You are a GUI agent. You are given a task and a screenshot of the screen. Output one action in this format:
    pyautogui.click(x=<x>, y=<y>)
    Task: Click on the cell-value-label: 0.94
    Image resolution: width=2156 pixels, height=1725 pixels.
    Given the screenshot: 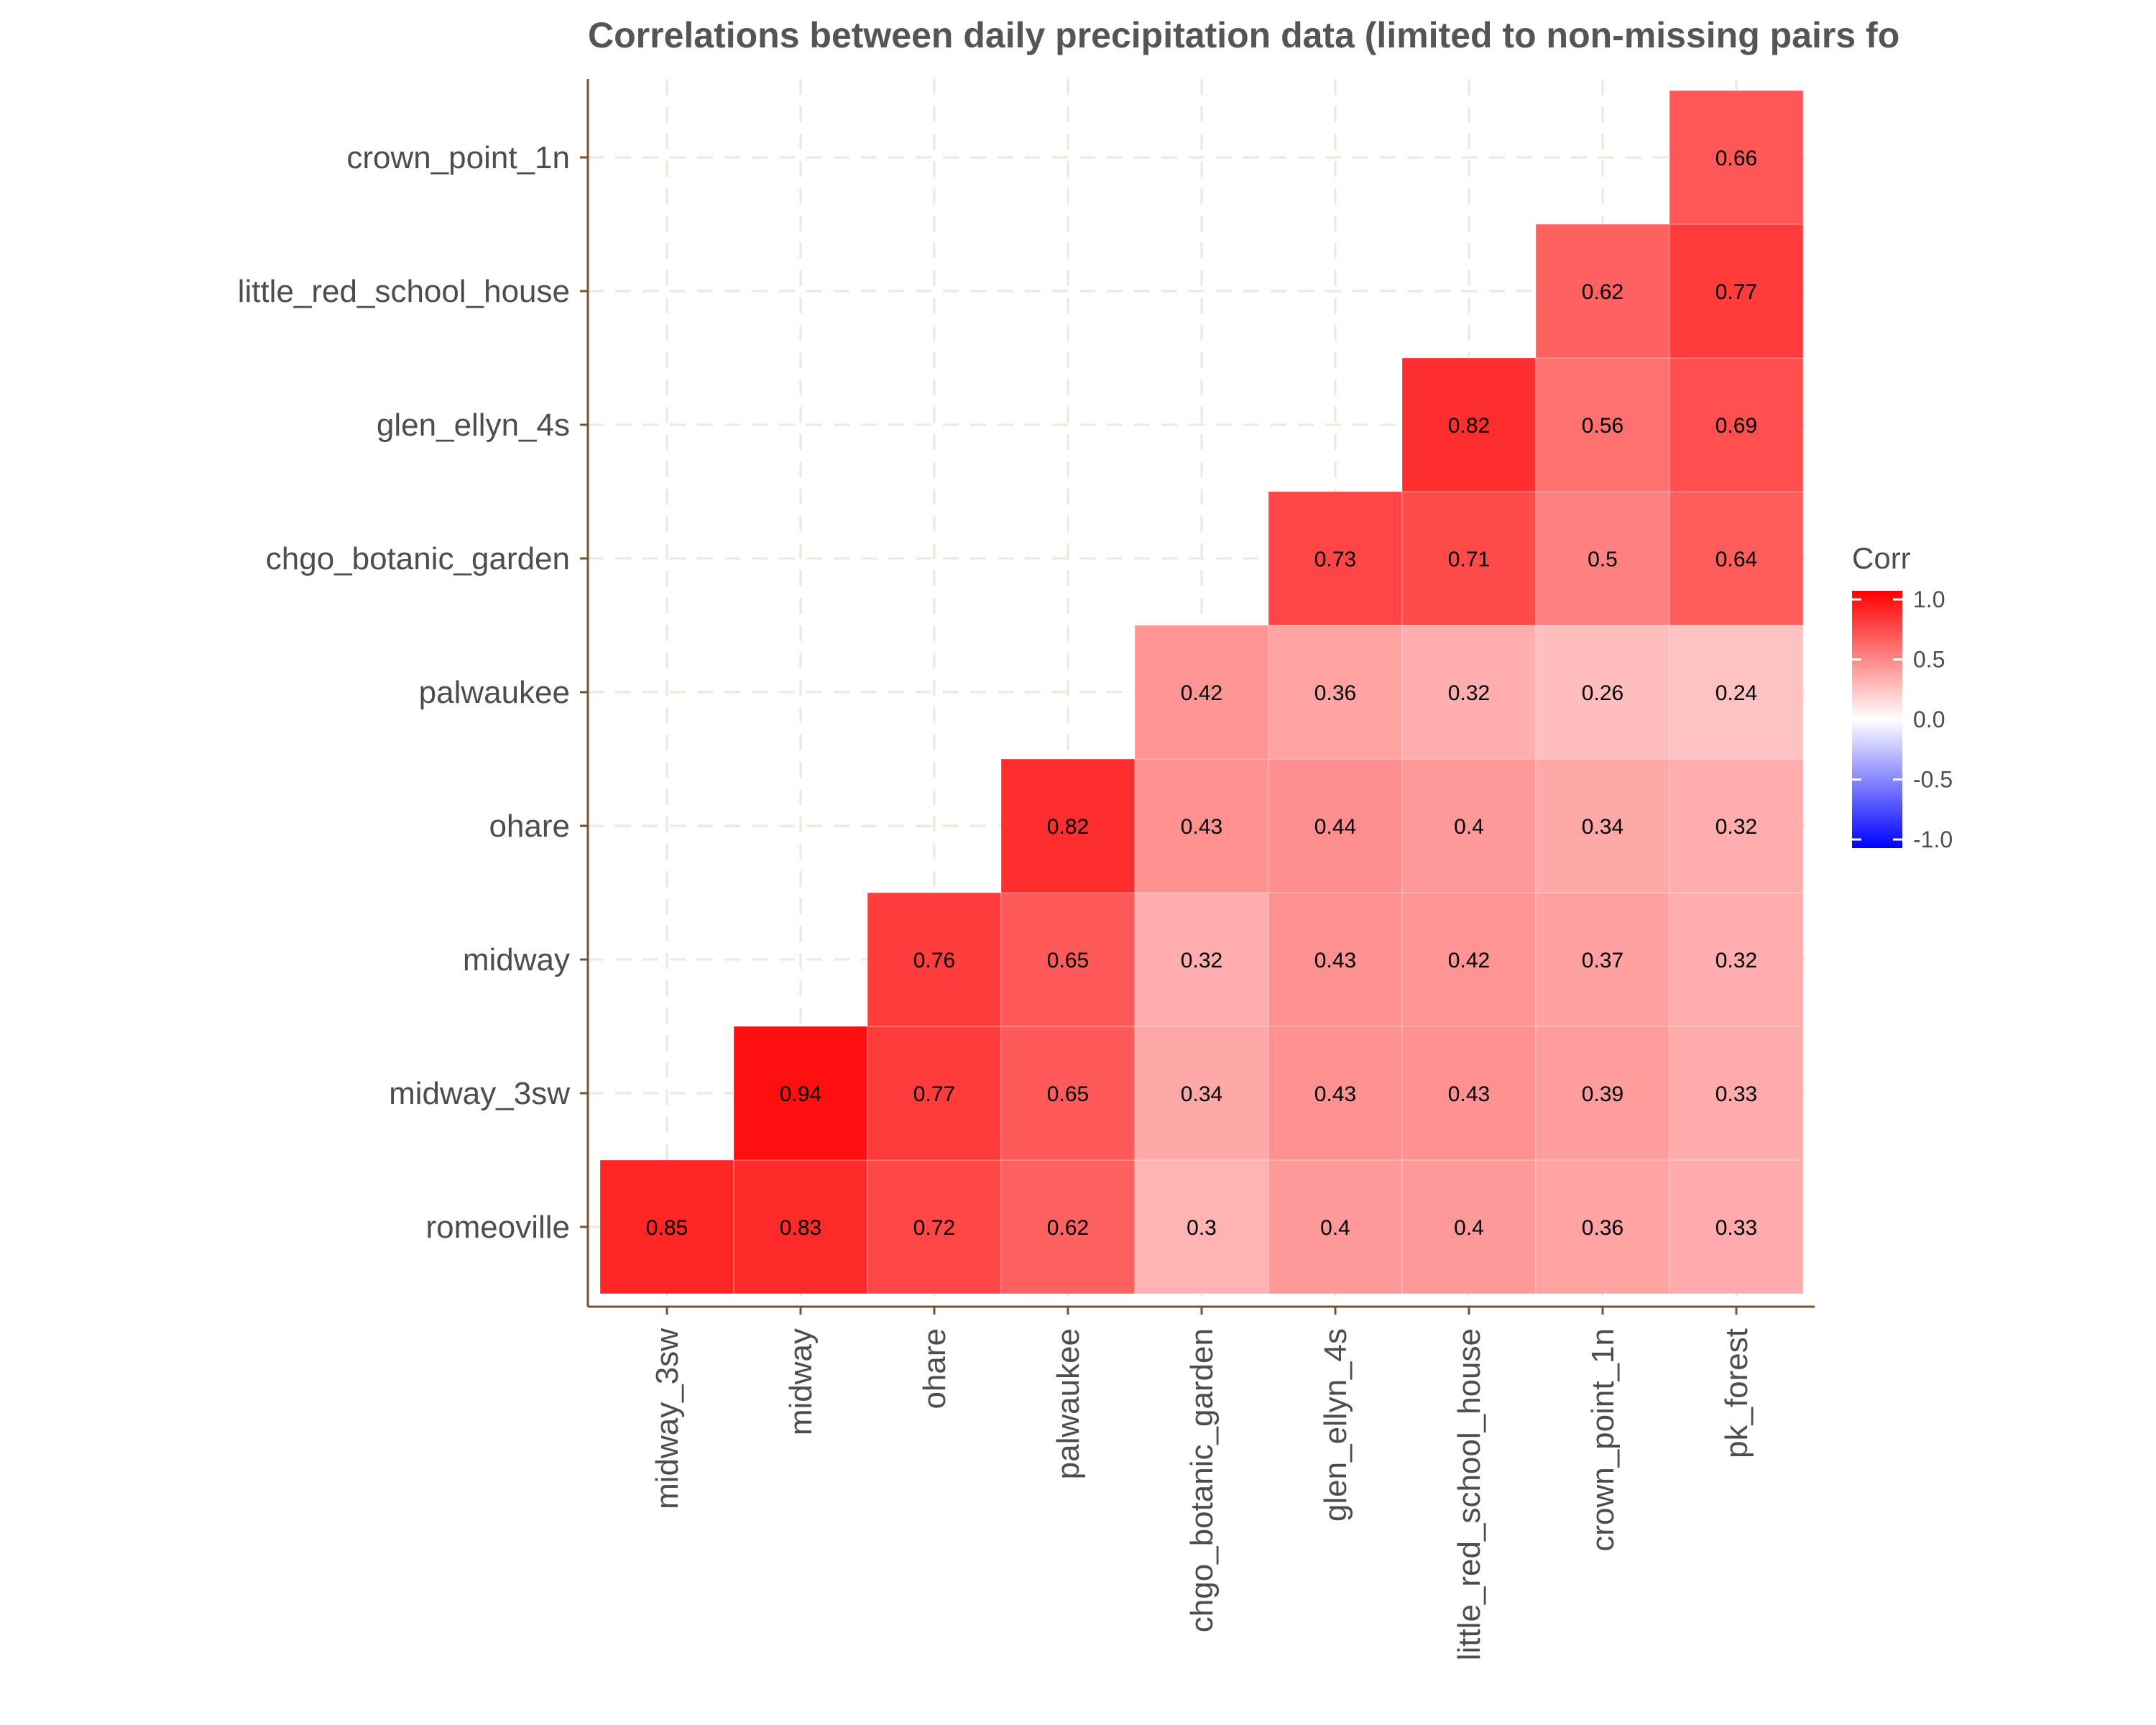 What is the action you would take?
    pyautogui.click(x=801, y=1094)
    